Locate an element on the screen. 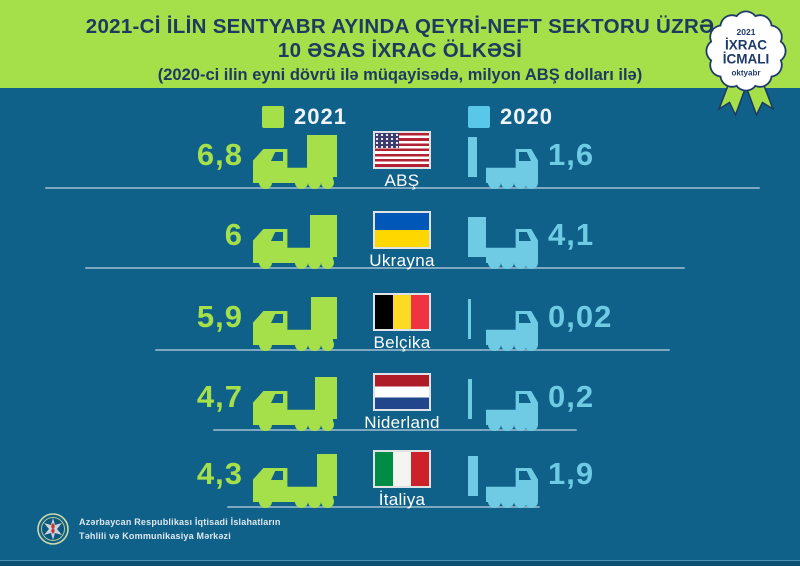 The image size is (800, 566). badge-title1: İXRAC is located at coordinates (746, 45).